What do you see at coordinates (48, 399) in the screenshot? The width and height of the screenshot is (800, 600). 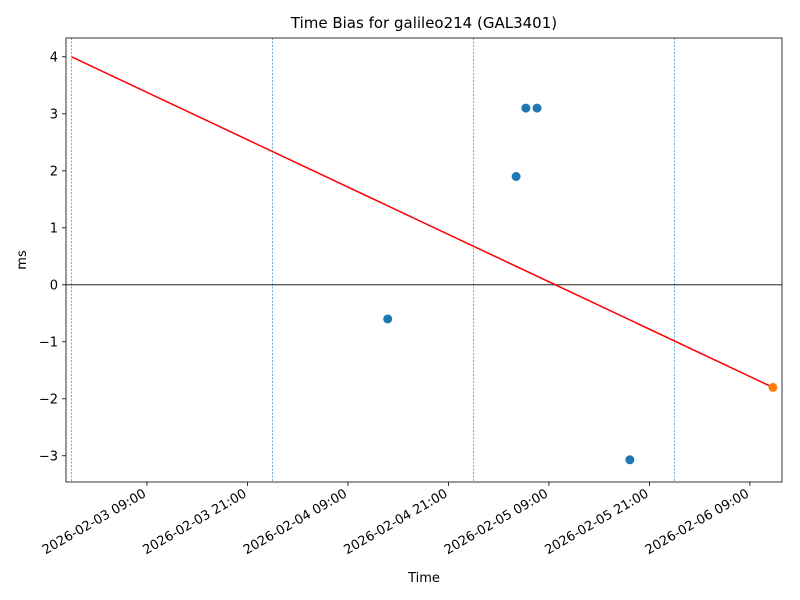 I see `y-tick-label: −2` at bounding box center [48, 399].